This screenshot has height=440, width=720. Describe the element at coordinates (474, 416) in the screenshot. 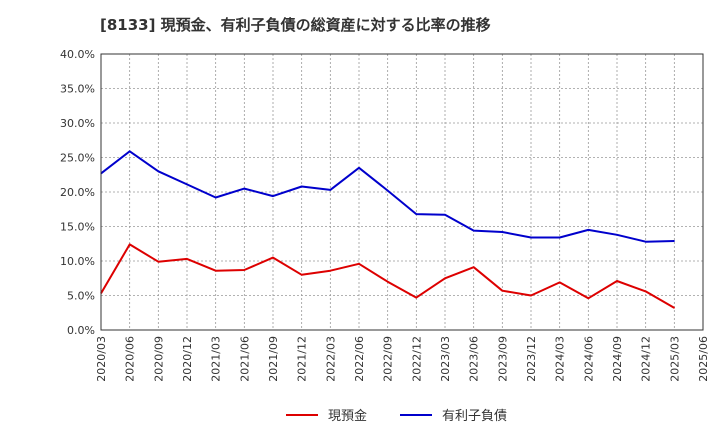

I see `legend-label-1: 有利子負債` at that location.